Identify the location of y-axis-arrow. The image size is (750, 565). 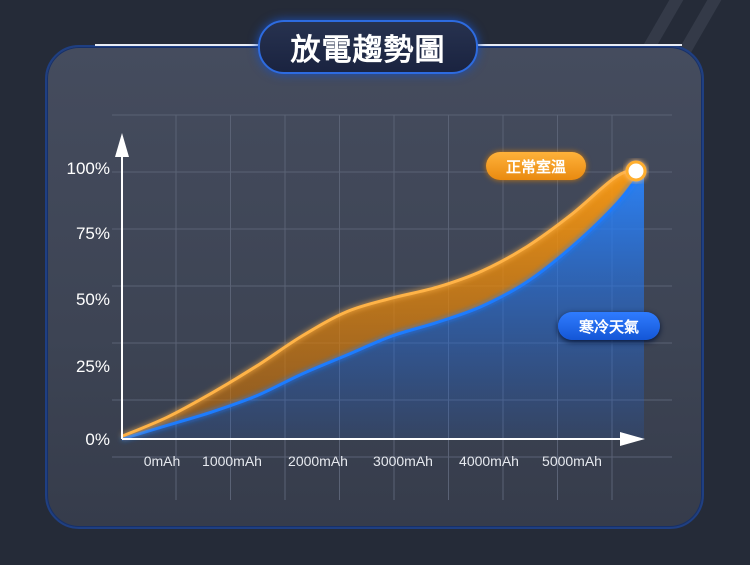
(122, 145).